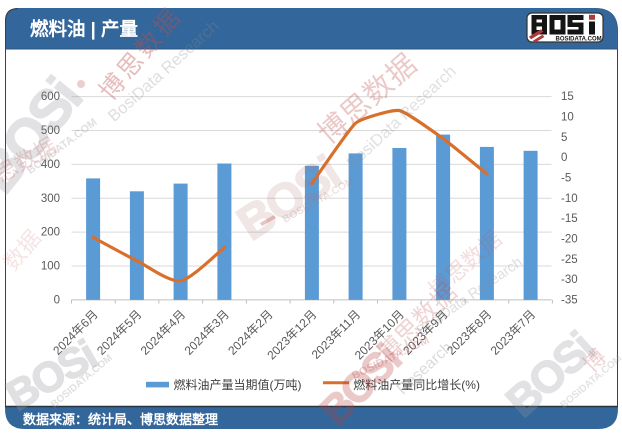 The width and height of the screenshot is (622, 439). What do you see at coordinates (207, 332) in the screenshot?
I see `svg-text: 2024年3月` at bounding box center [207, 332].